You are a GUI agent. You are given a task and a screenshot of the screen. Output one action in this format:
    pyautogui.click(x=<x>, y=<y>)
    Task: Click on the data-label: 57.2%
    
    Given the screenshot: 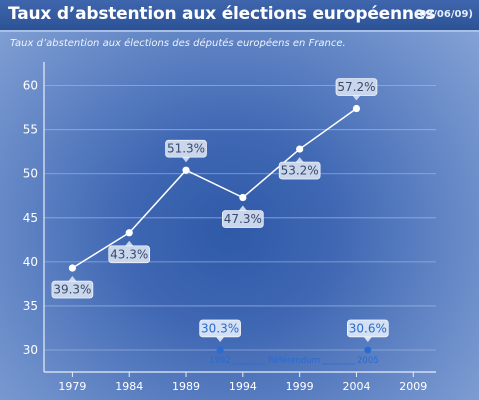 What is the action you would take?
    pyautogui.click(x=356, y=87)
    